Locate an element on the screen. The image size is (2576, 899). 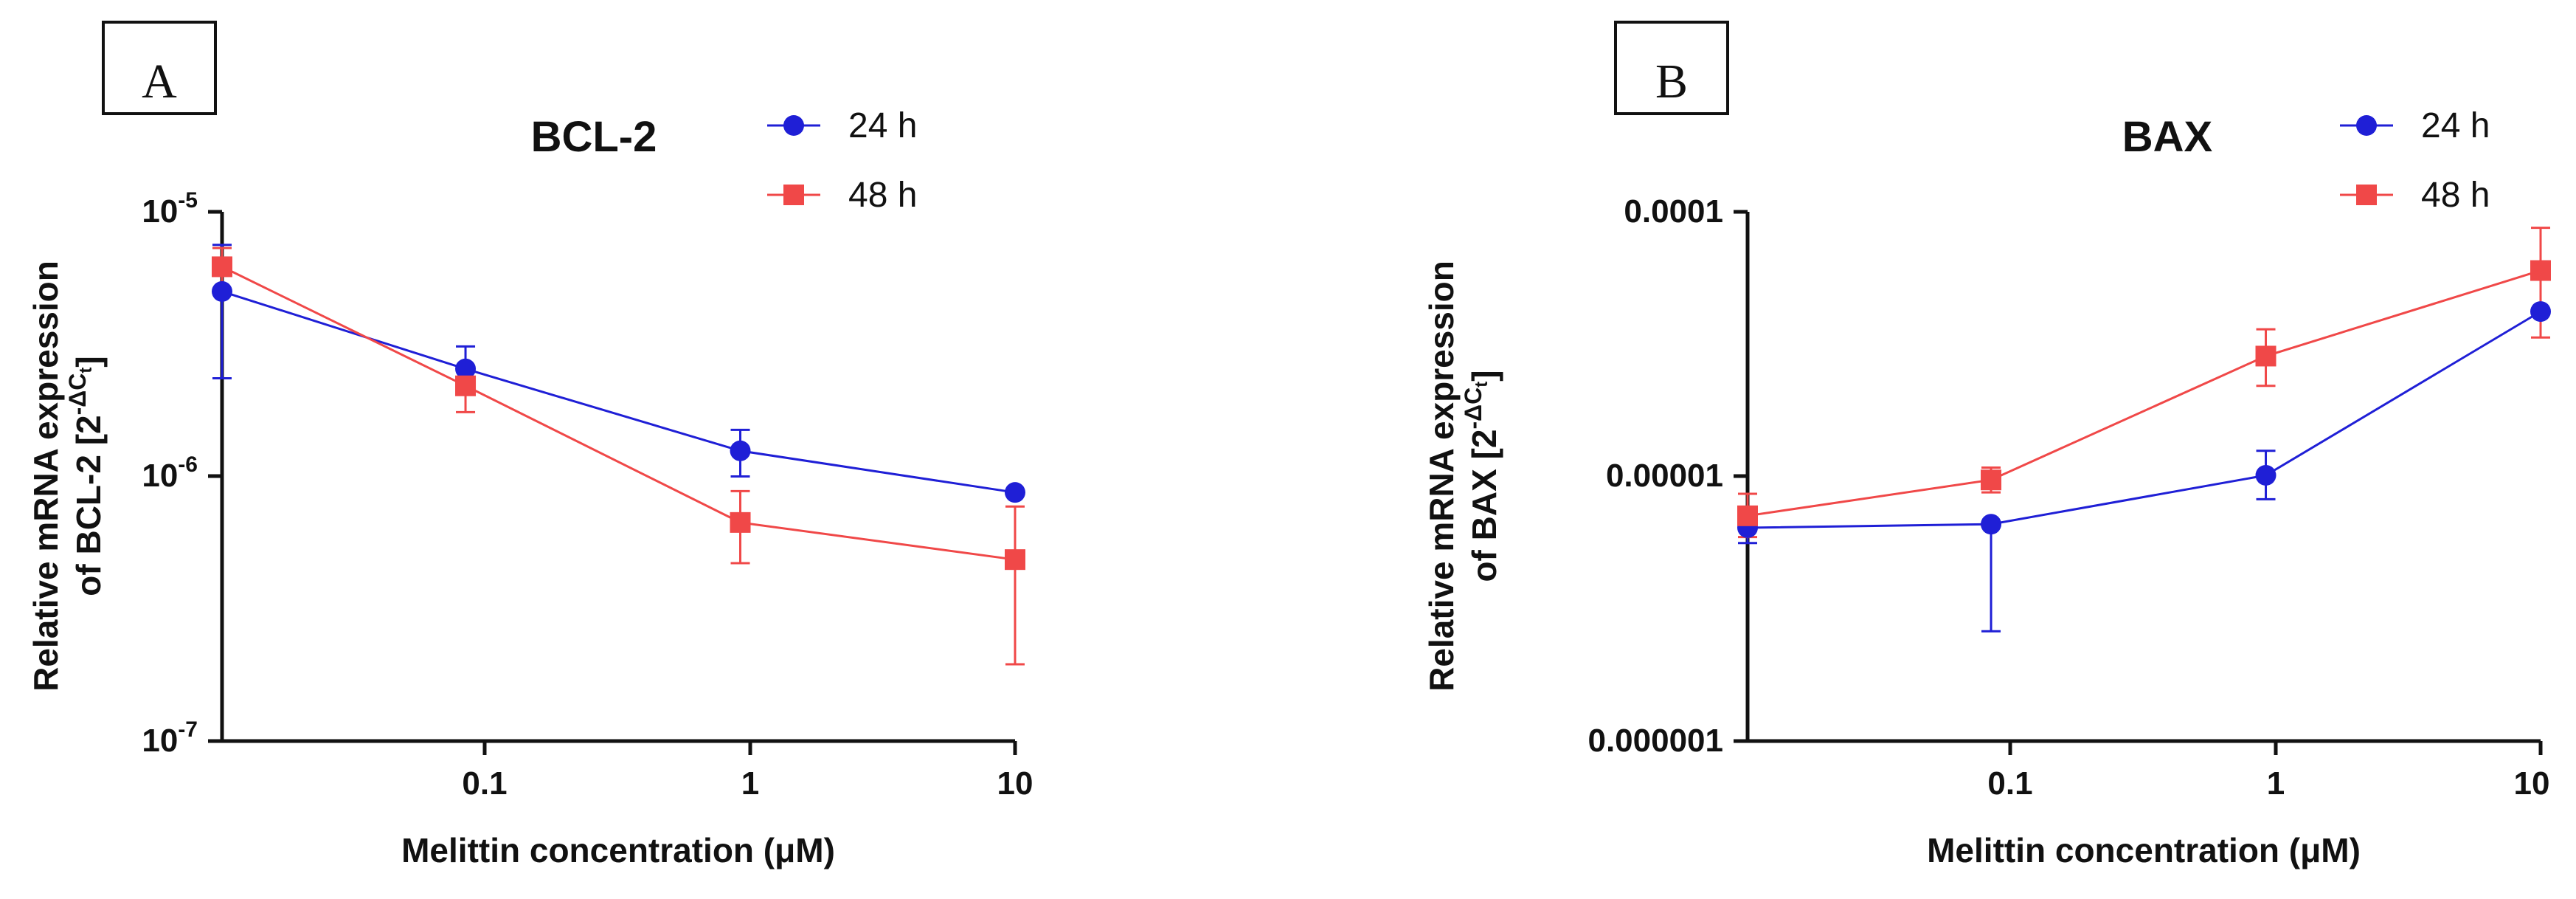
y-axis-title-line2: of BAX [2-ΔCt] is located at coordinates (1482, 476).